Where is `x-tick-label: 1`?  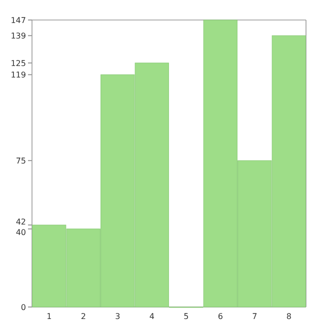 x-tick-label: 1 is located at coordinates (49, 316).